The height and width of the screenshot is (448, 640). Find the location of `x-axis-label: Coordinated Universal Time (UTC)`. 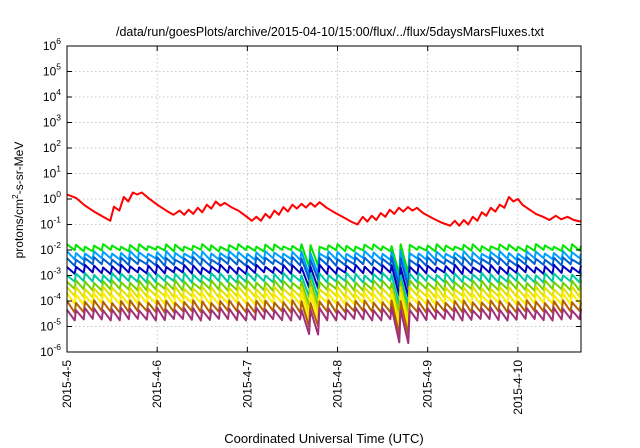

x-axis-label: Coordinated Universal Time (UTC) is located at coordinates (323, 438).